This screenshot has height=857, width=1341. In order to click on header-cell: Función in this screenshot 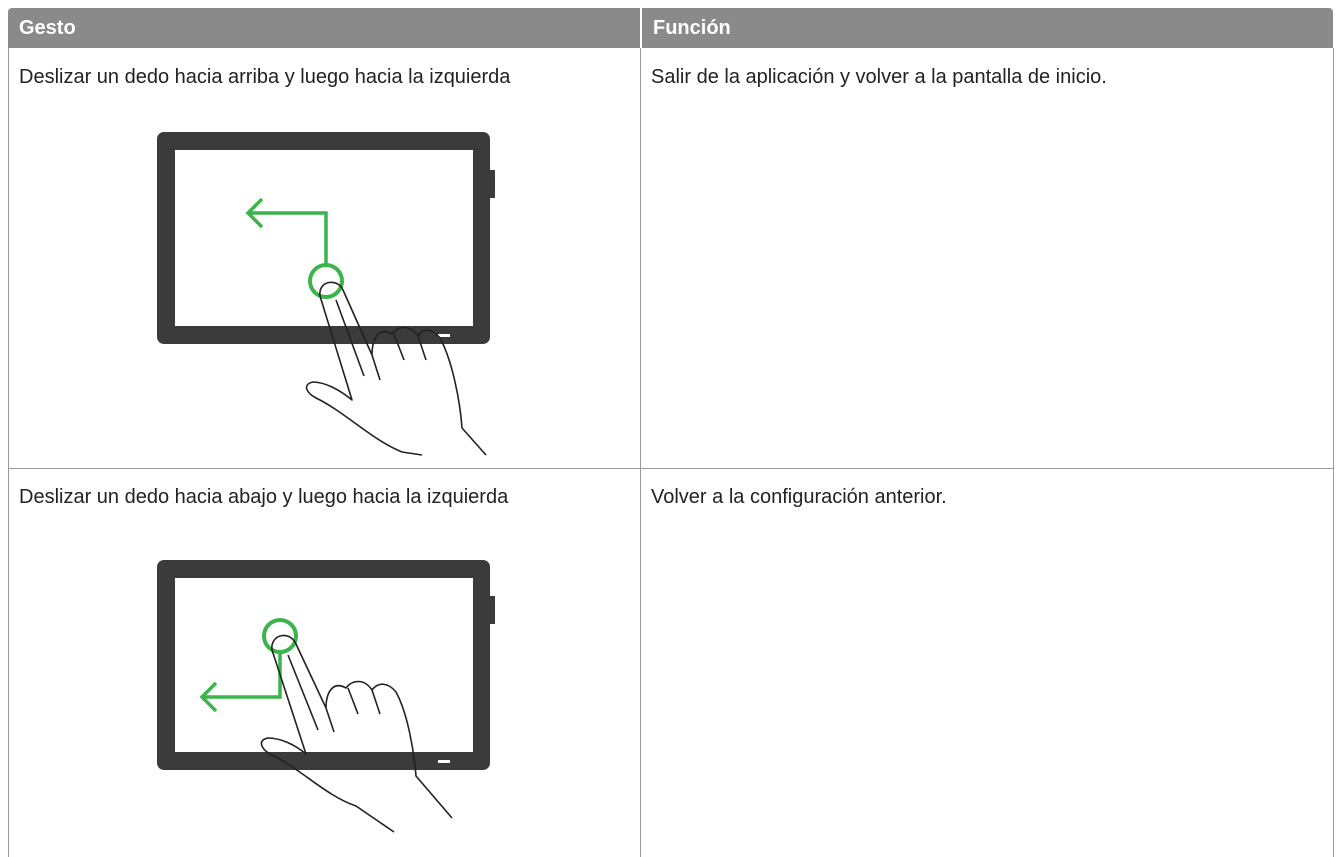, I will do `click(987, 28)`.